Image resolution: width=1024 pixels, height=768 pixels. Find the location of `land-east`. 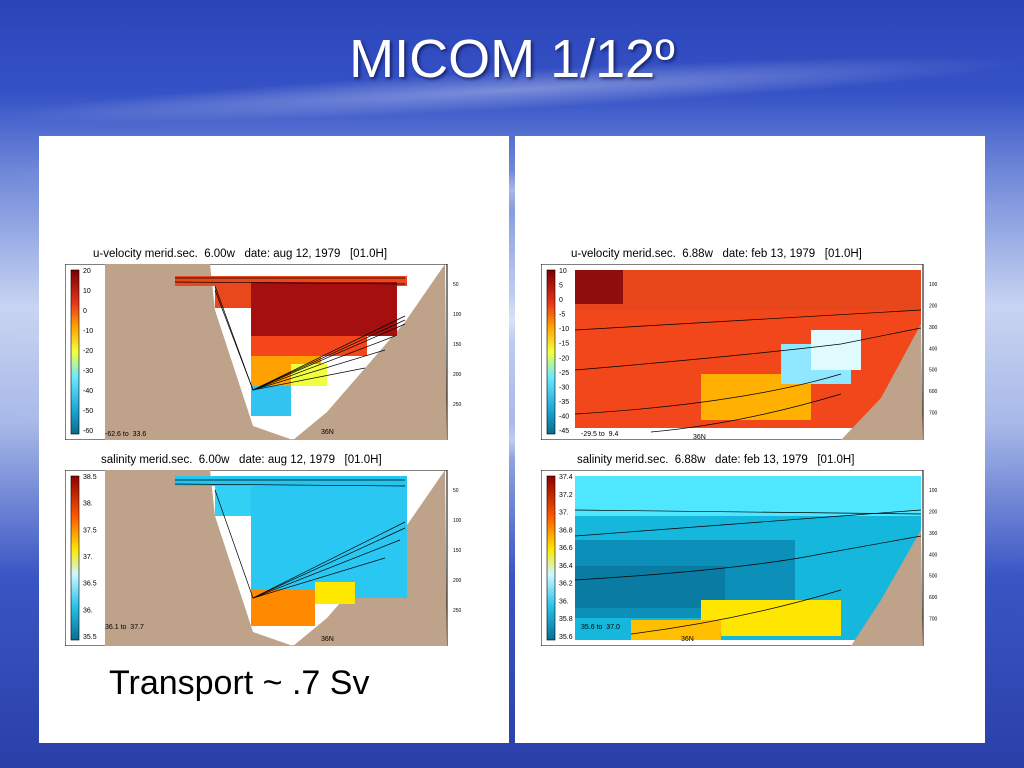

land-east is located at coordinates (370, 352).